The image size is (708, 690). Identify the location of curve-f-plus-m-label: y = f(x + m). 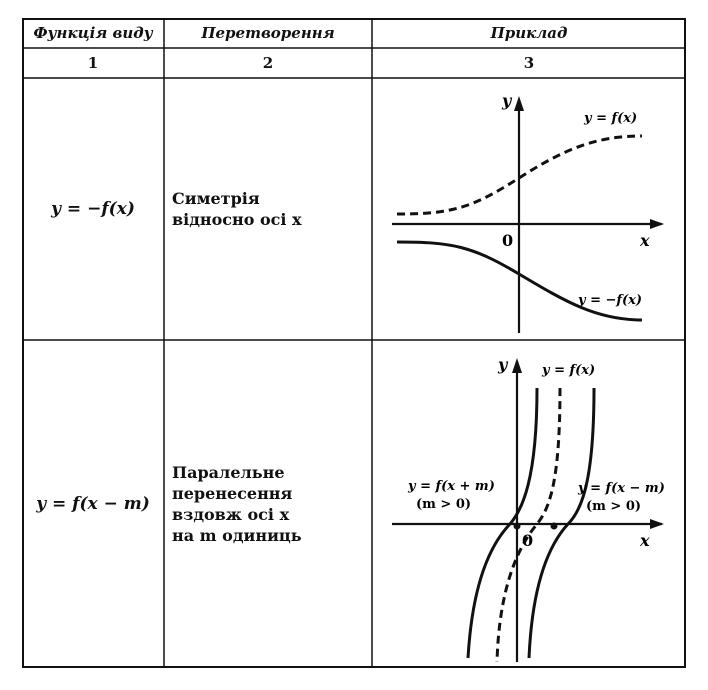
(451, 486).